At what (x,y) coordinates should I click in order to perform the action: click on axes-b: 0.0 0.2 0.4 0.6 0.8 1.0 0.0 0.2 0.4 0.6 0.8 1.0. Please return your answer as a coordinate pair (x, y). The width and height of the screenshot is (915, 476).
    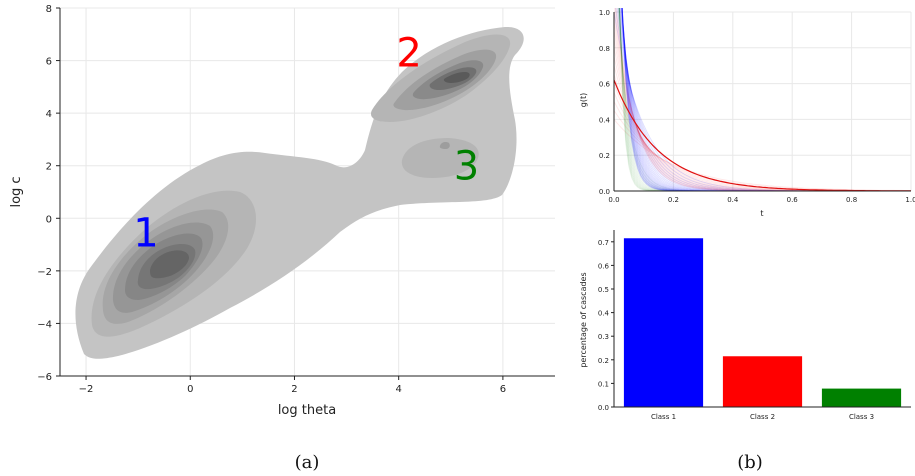
    Looking at the image, I should click on (757, 106).